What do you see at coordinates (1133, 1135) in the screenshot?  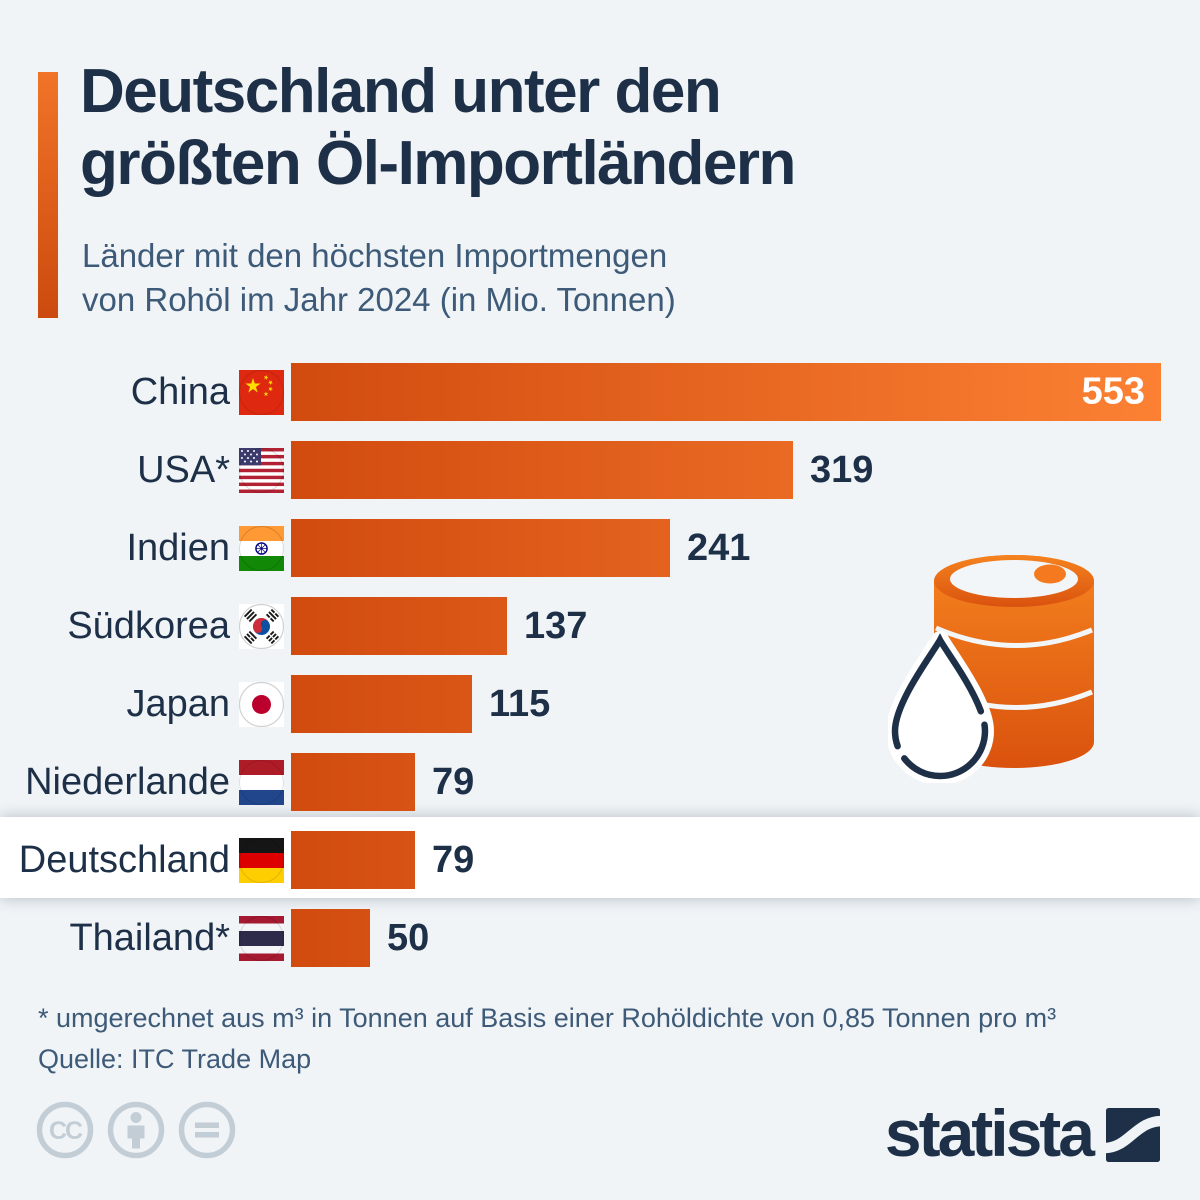 I see `statista-logo-icon` at bounding box center [1133, 1135].